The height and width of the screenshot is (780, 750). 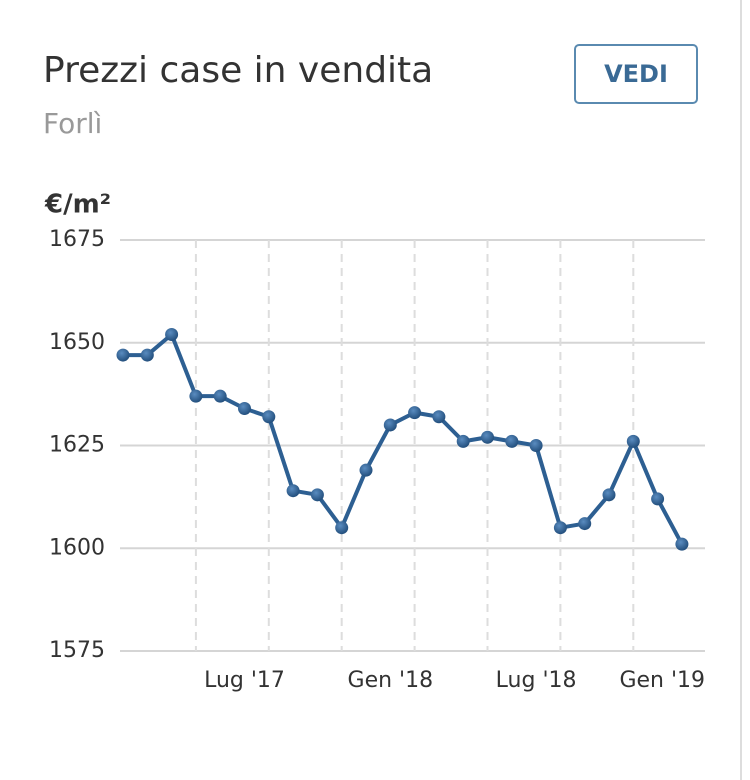 I want to click on title: Prezzi case in vendita, so click(x=238, y=70).